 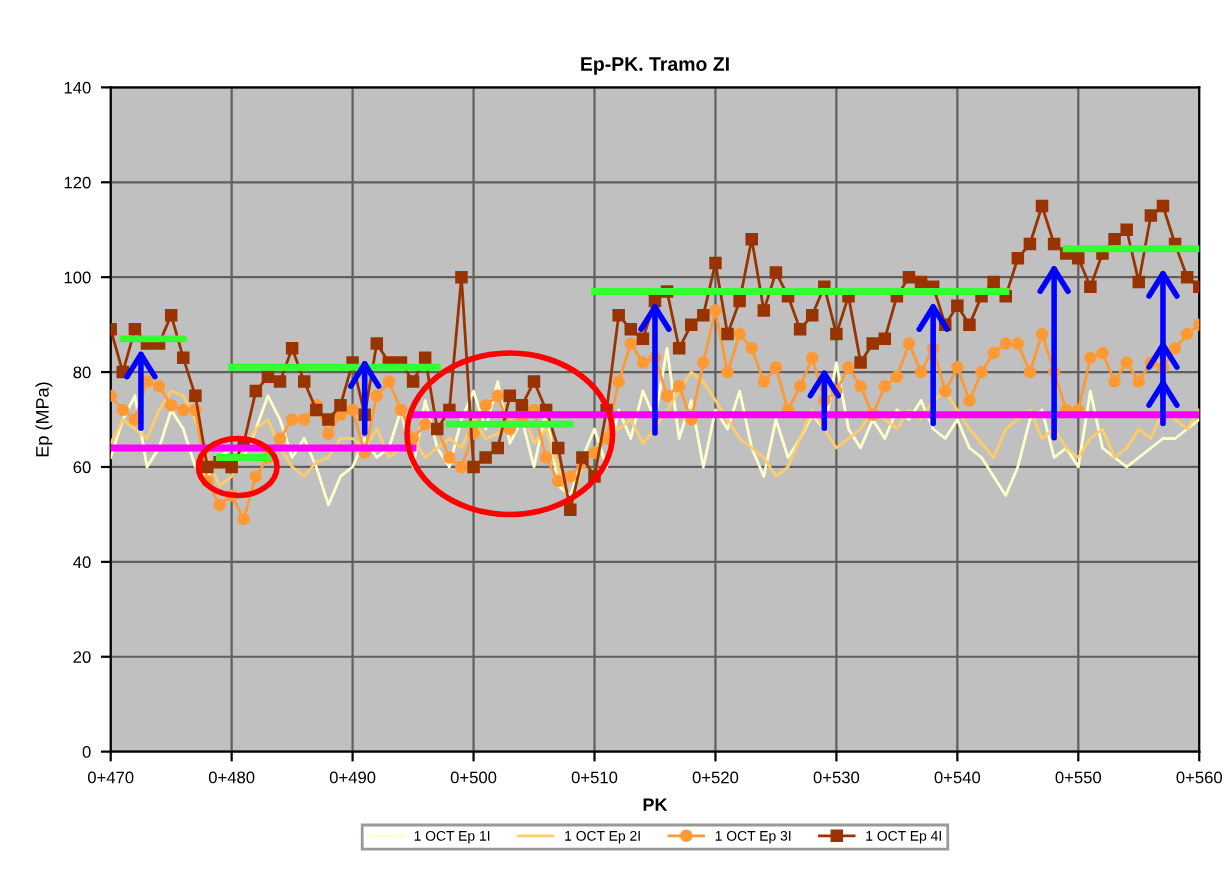 I want to click on x-tick-label: 0+500, so click(x=473, y=777).